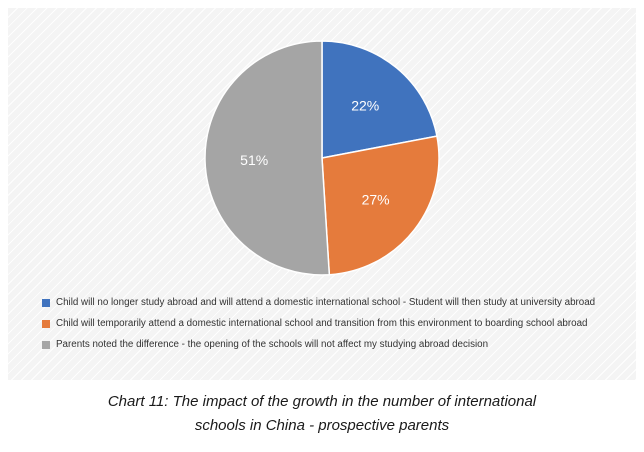 This screenshot has width=644, height=452. I want to click on caption-line-2: schools in China - prospective parents, so click(322, 425).